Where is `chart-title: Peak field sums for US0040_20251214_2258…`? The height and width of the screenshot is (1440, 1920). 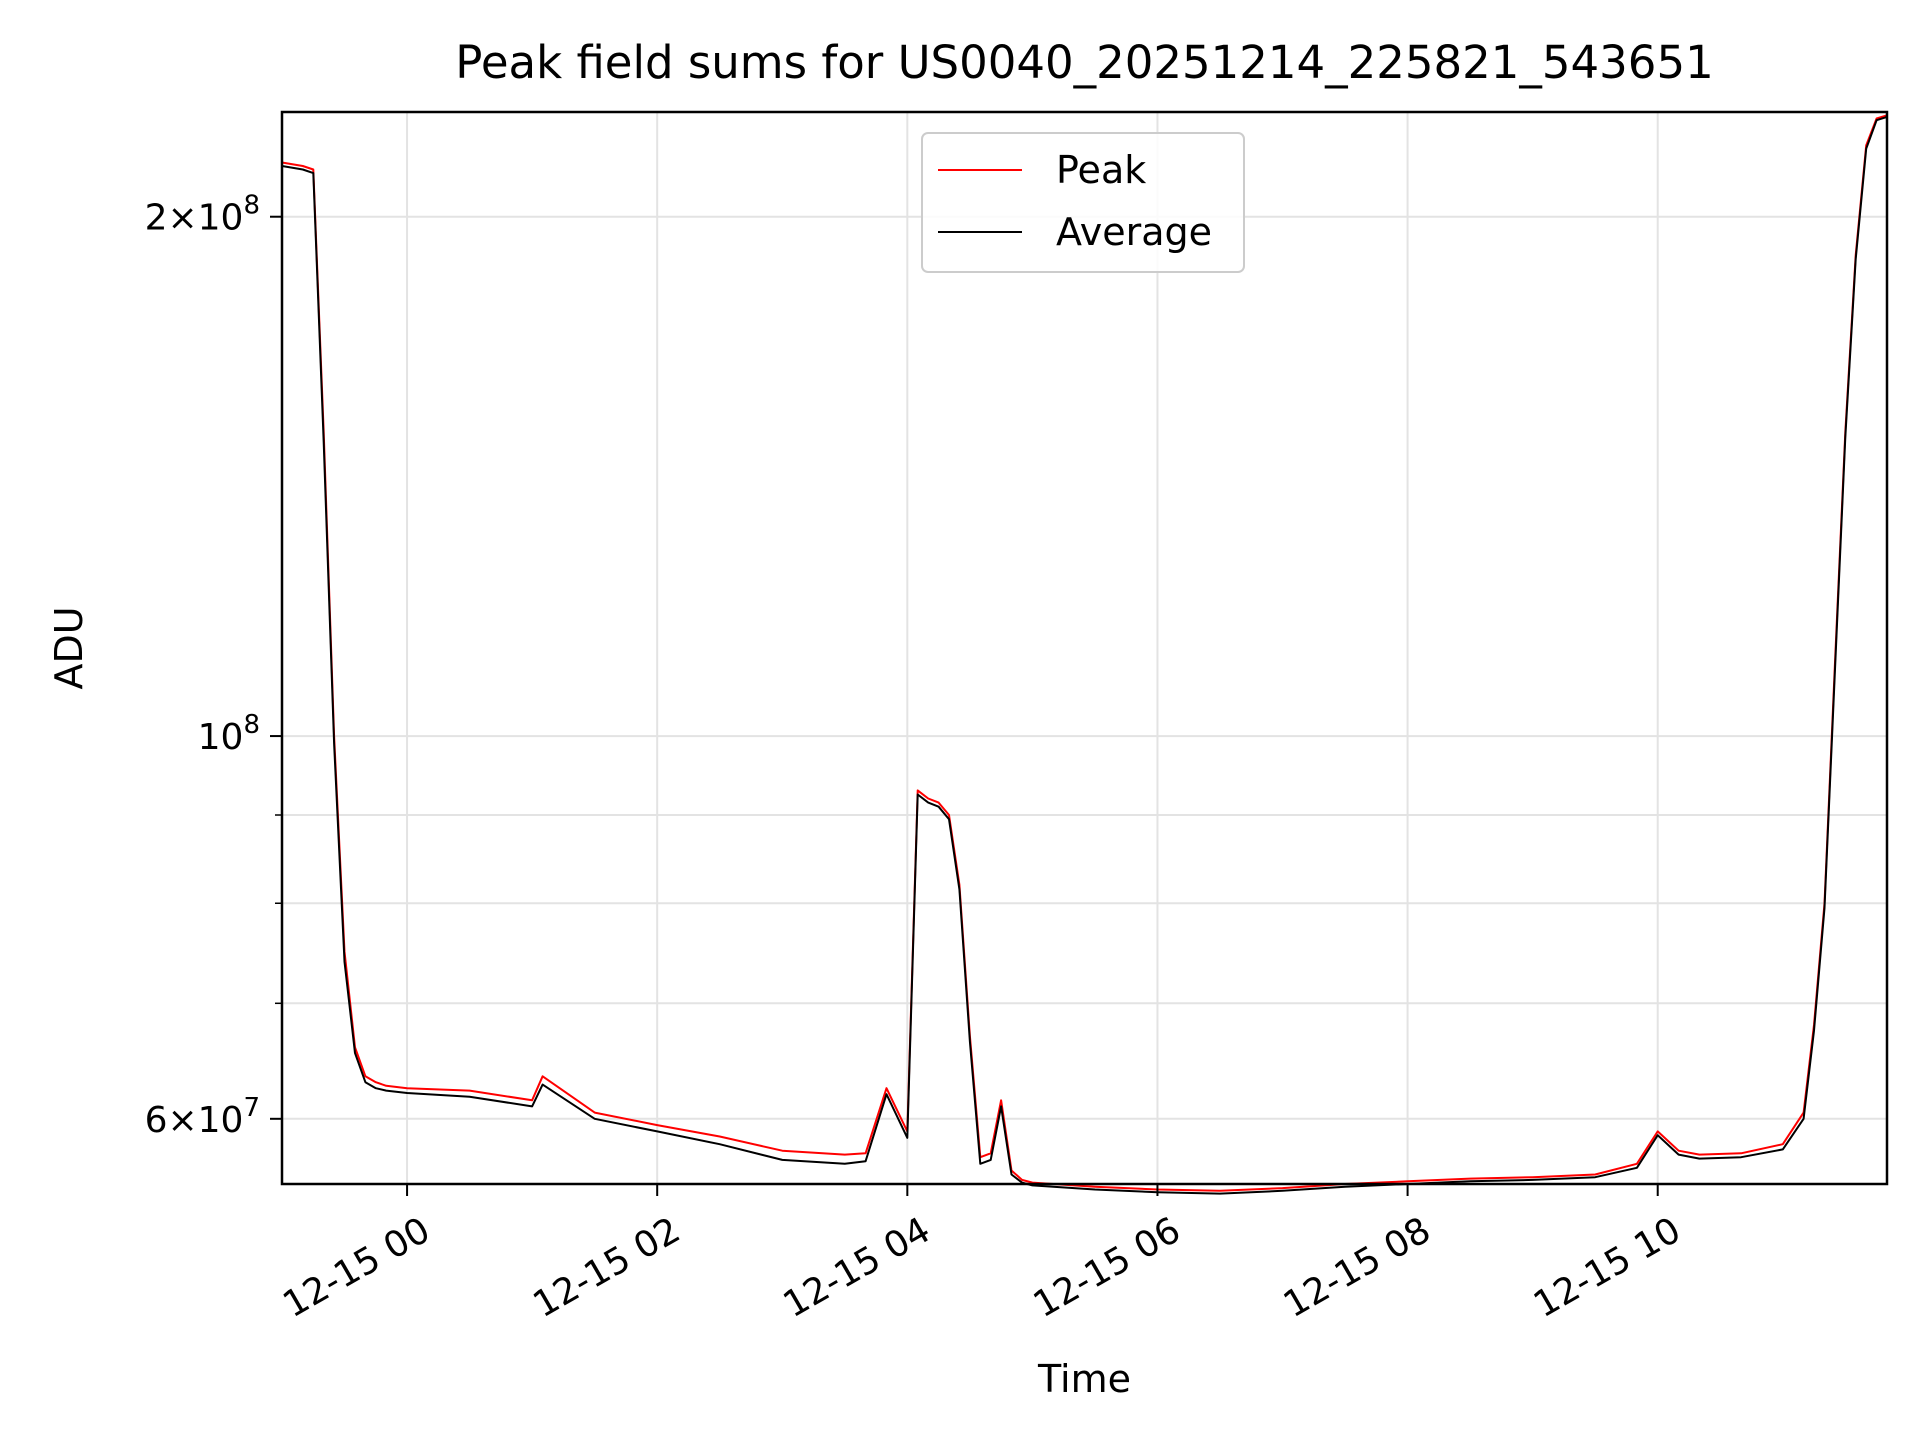 chart-title: Peak field sums for US0040_20251214_2258… is located at coordinates (1084, 62).